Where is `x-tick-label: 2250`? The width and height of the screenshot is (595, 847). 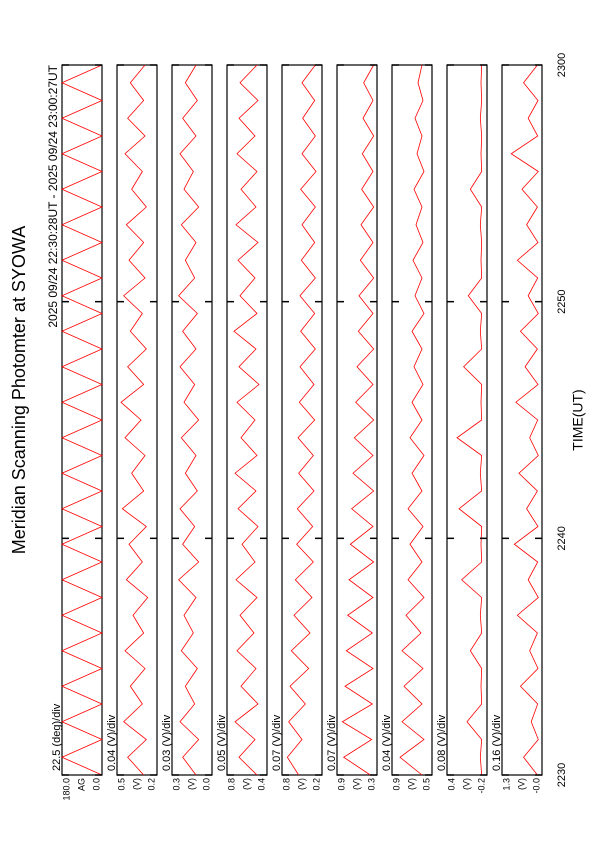 x-tick-label: 2250 is located at coordinates (562, 301).